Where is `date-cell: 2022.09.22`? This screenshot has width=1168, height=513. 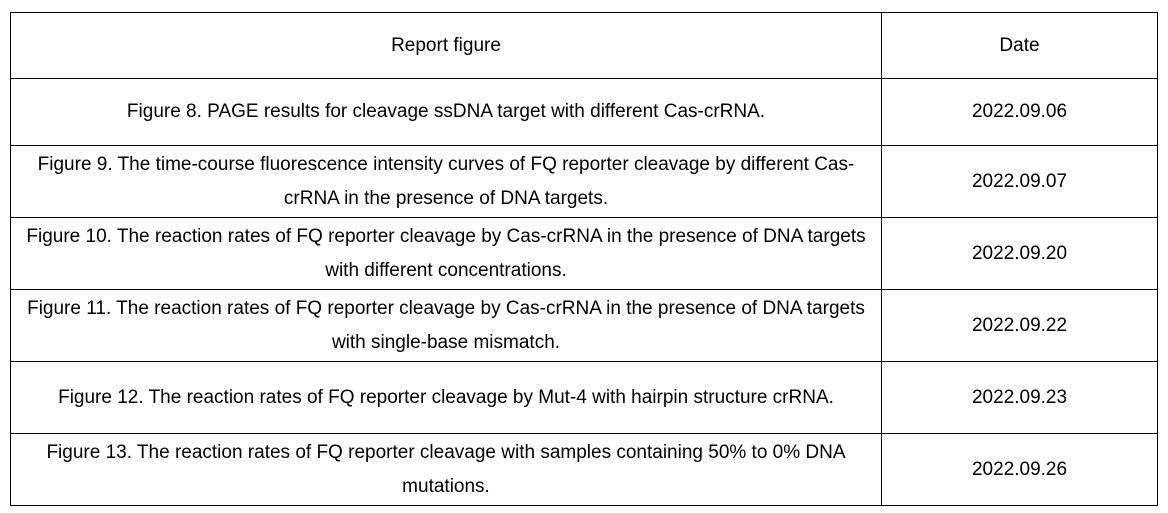 date-cell: 2022.09.22 is located at coordinates (1019, 325).